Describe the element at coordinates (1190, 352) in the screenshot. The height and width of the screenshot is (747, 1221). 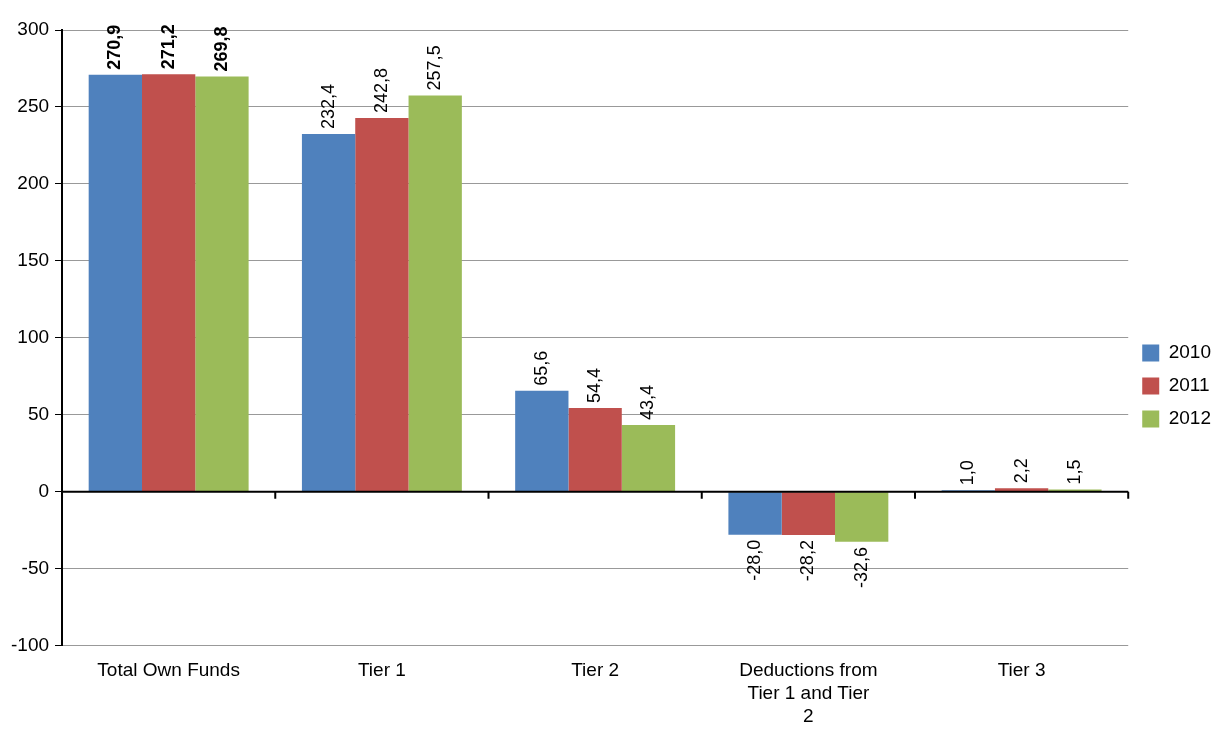
I see `legend-label: 2010` at that location.